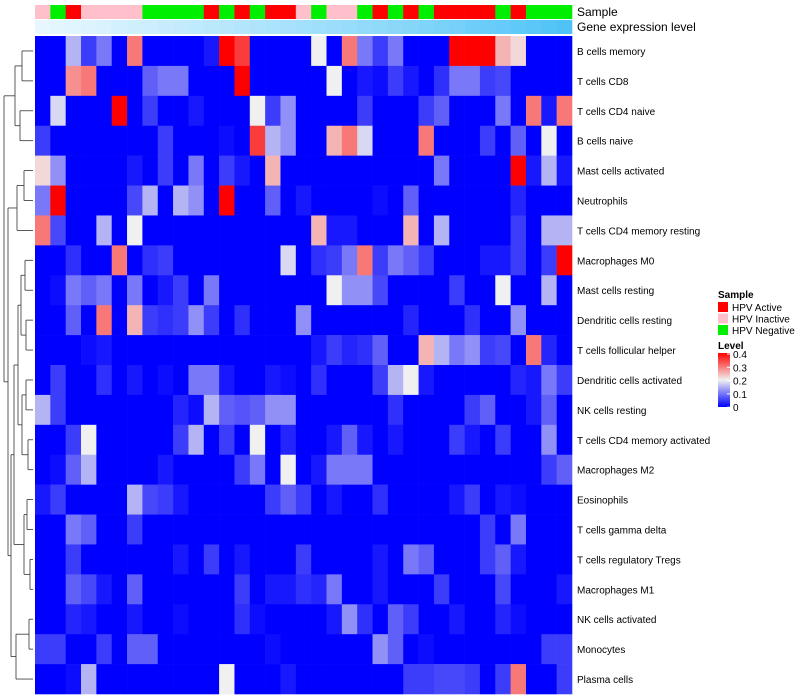 Image resolution: width=800 pixels, height=700 pixels. Describe the element at coordinates (602, 501) in the screenshot. I see `row-label: Eosinophils` at that location.